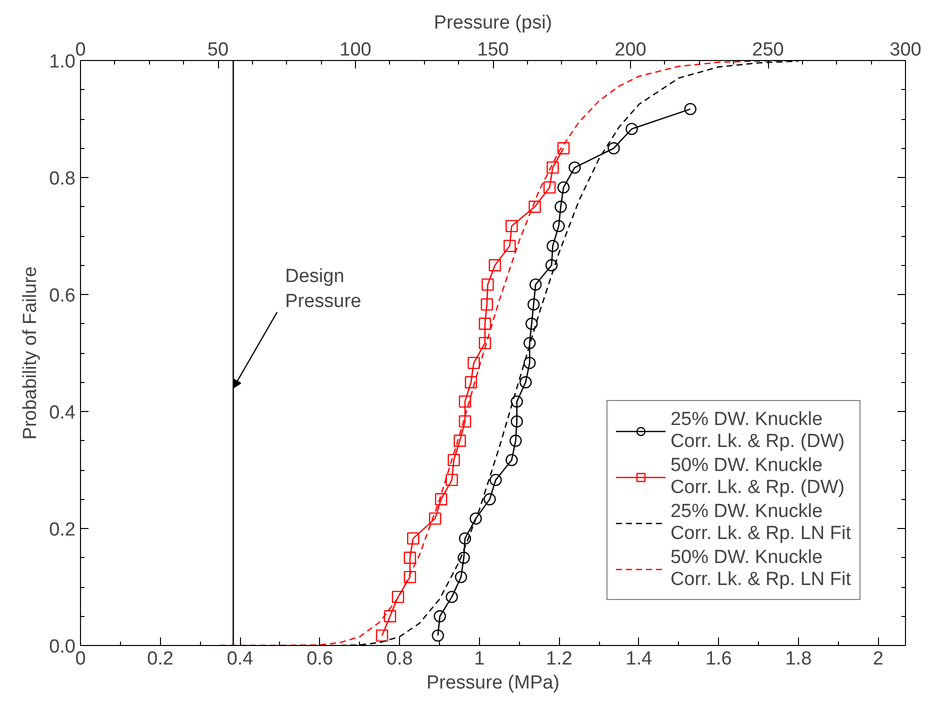 This screenshot has height=705, width=934. I want to click on x2-tick-label: 300, so click(906, 50).